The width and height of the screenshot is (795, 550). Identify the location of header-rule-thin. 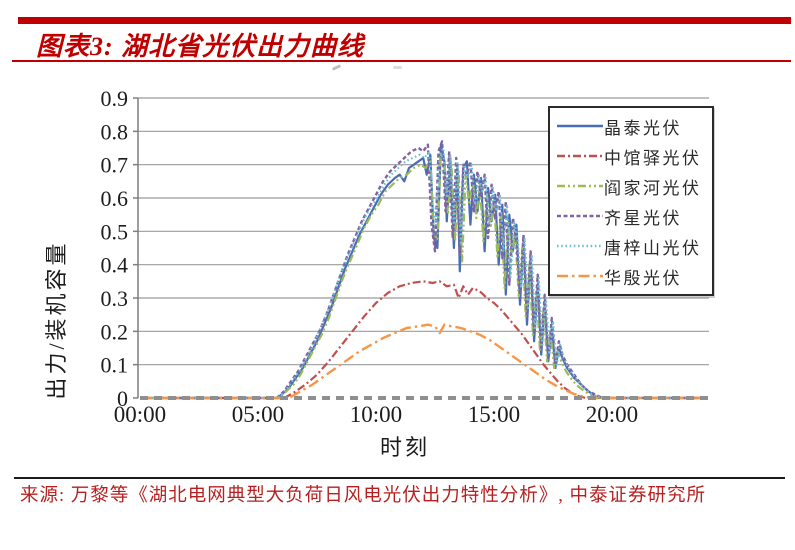
(401, 61).